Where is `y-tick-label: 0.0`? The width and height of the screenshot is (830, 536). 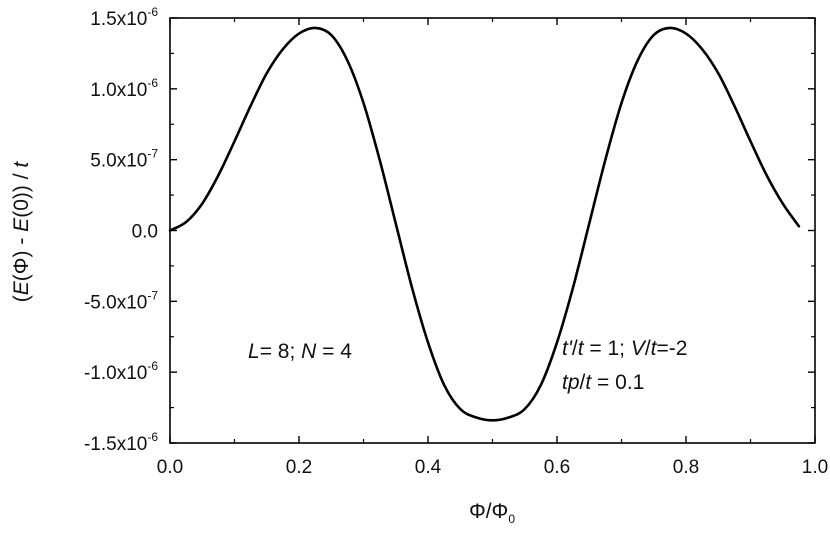 y-tick-label: 0.0 is located at coordinates (145, 232).